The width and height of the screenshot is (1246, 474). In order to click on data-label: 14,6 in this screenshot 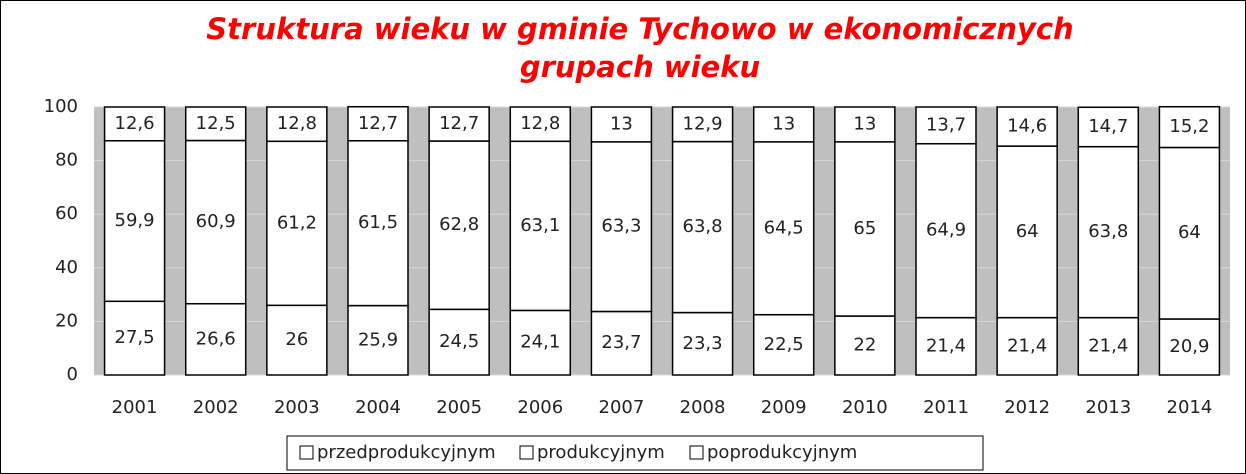, I will do `click(1027, 126)`.